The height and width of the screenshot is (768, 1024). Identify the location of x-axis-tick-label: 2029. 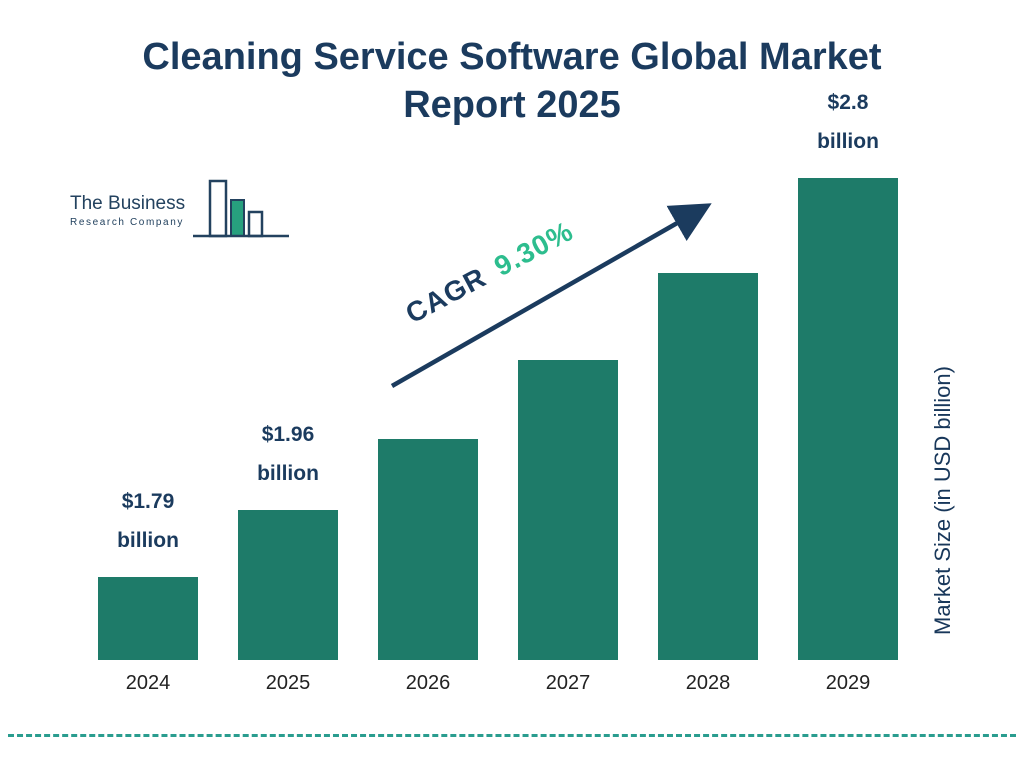
(848, 683).